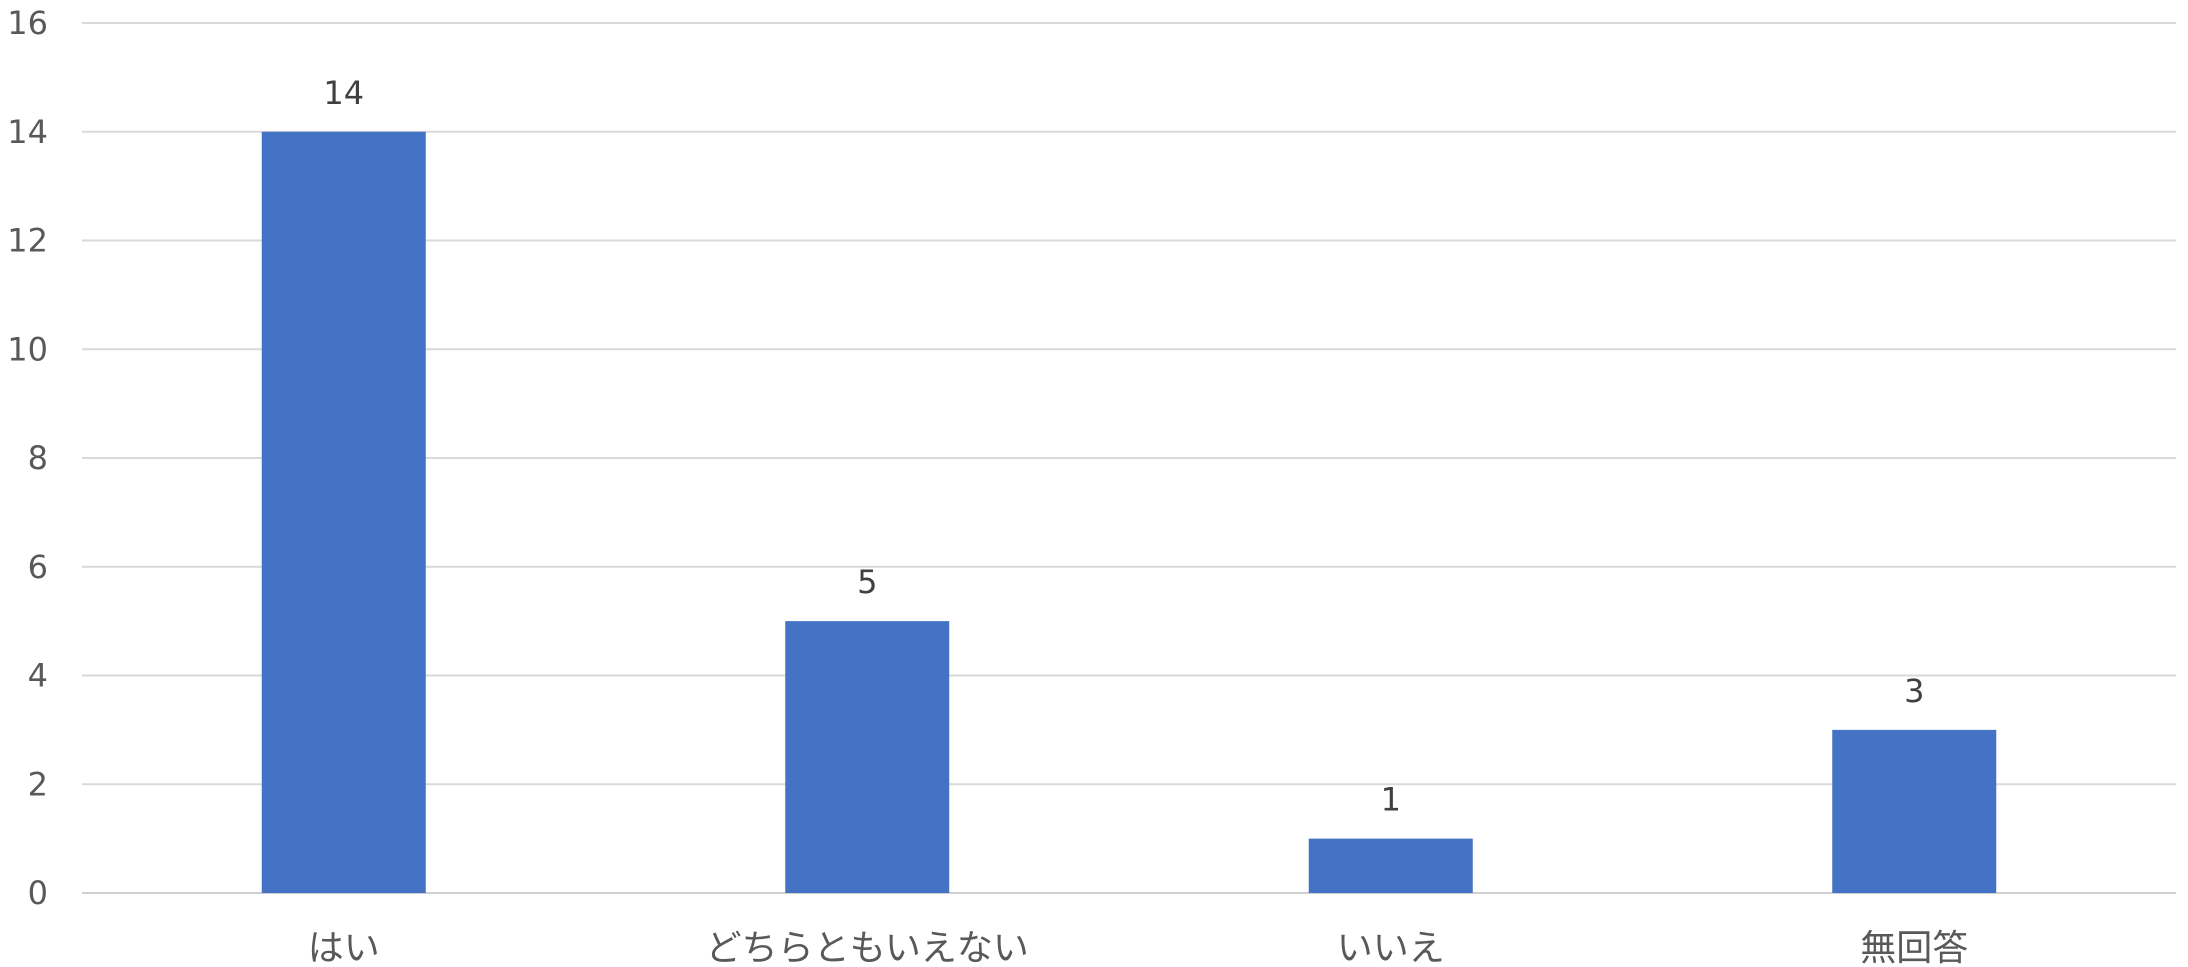 The height and width of the screenshot is (967, 2188). Describe the element at coordinates (27, 132) in the screenshot. I see `y-tick-label: 14` at that location.